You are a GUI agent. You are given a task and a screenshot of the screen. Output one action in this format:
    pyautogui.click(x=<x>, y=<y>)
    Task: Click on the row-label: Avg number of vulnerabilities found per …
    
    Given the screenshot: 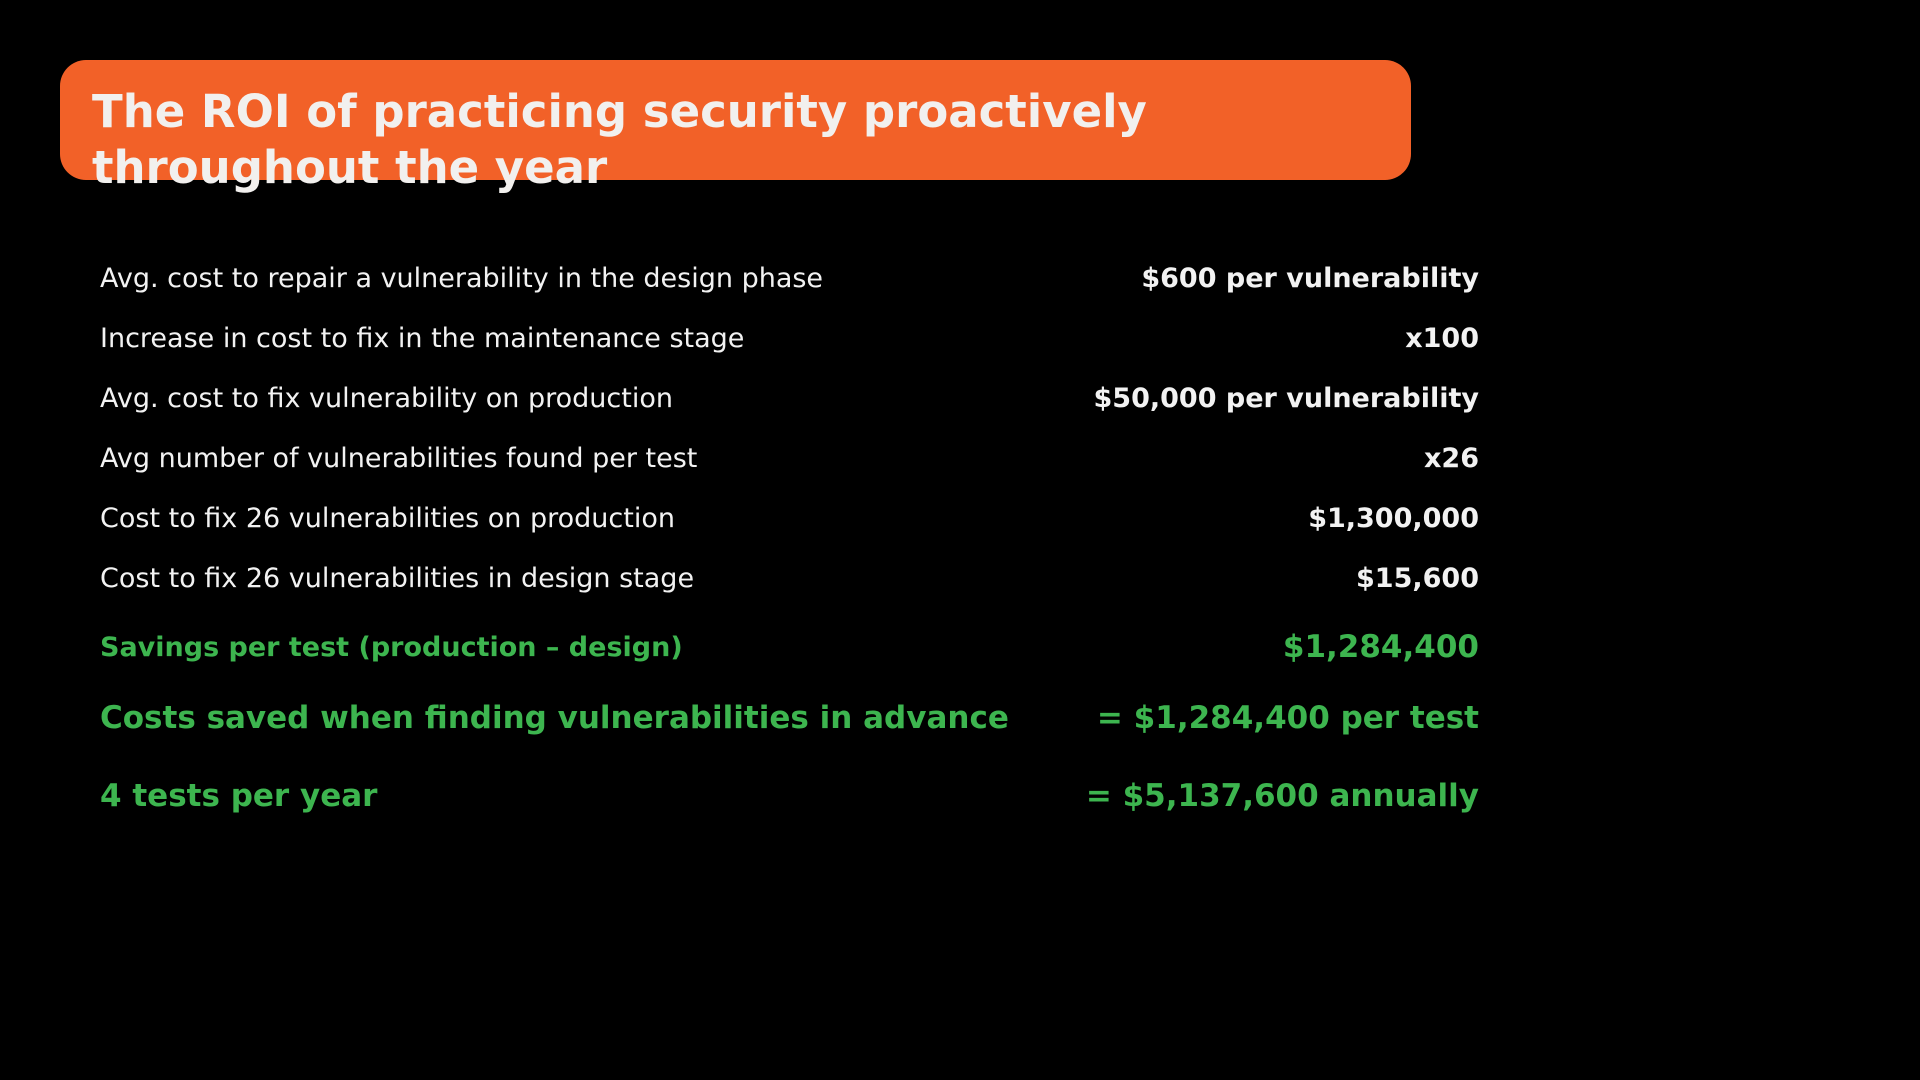 What is the action you would take?
    pyautogui.click(x=399, y=458)
    